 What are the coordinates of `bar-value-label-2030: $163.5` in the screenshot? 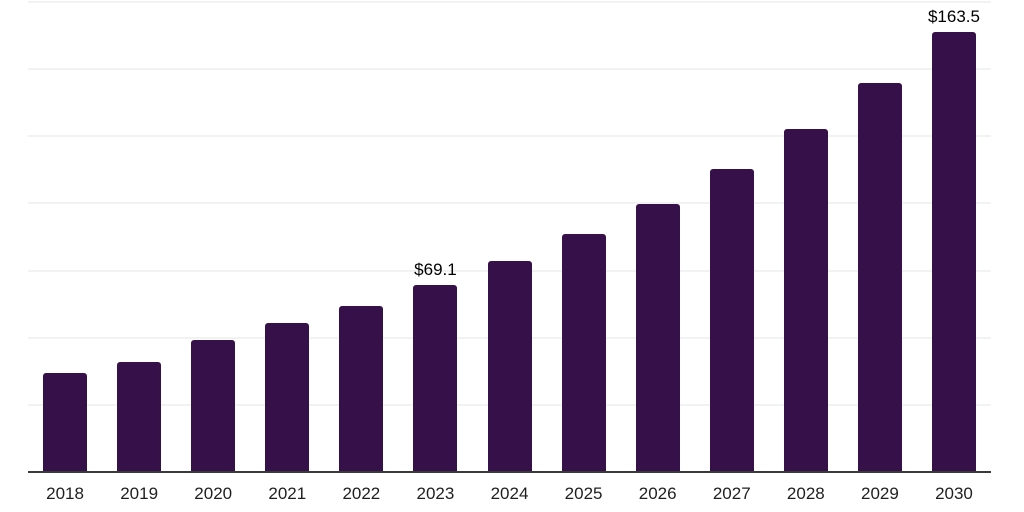 It's located at (953, 16).